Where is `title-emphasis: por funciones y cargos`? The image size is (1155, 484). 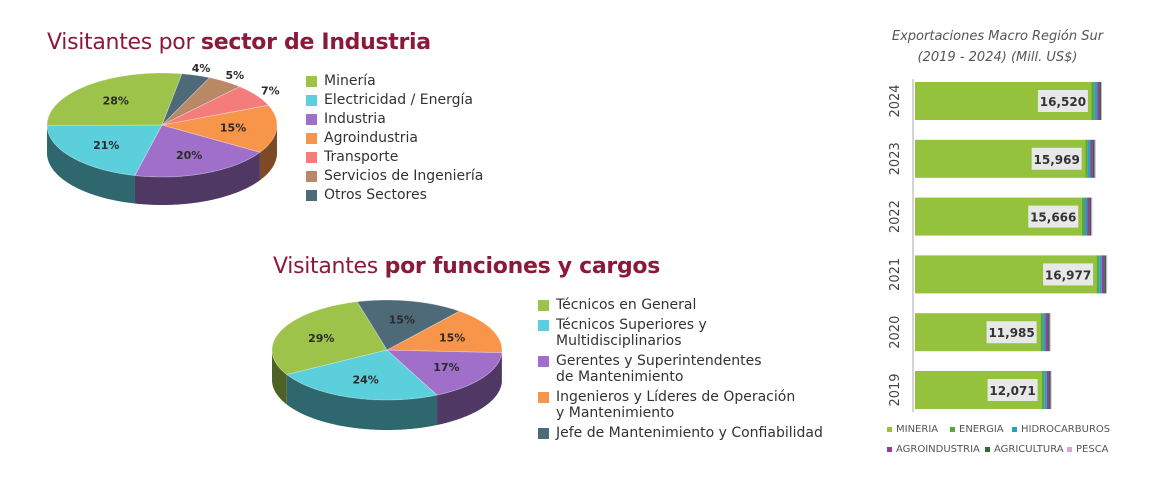 title-emphasis: por funciones y cargos is located at coordinates (522, 266).